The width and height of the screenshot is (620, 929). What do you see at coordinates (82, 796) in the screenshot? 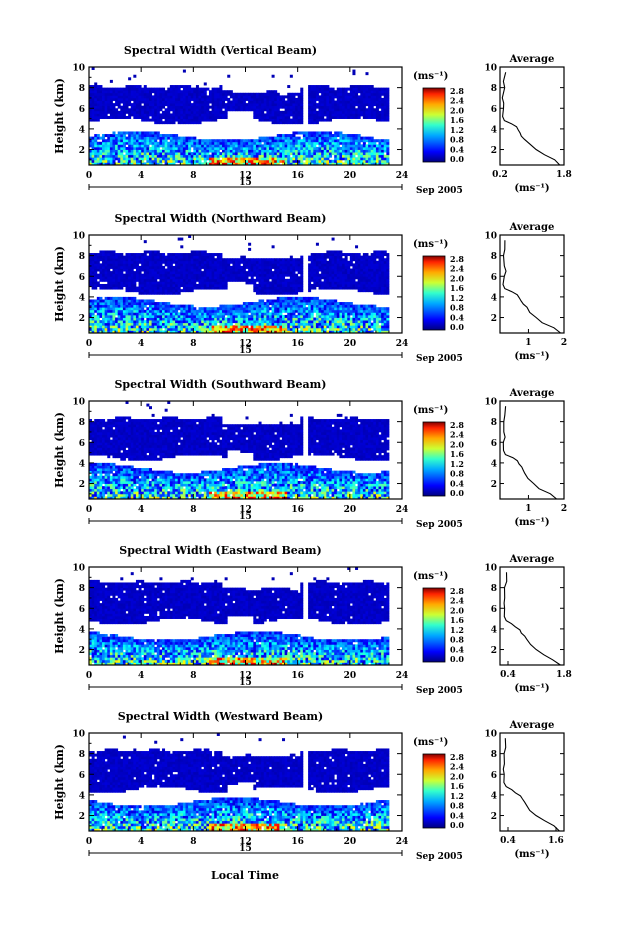
I see `y-tick-label: 4` at bounding box center [82, 796].